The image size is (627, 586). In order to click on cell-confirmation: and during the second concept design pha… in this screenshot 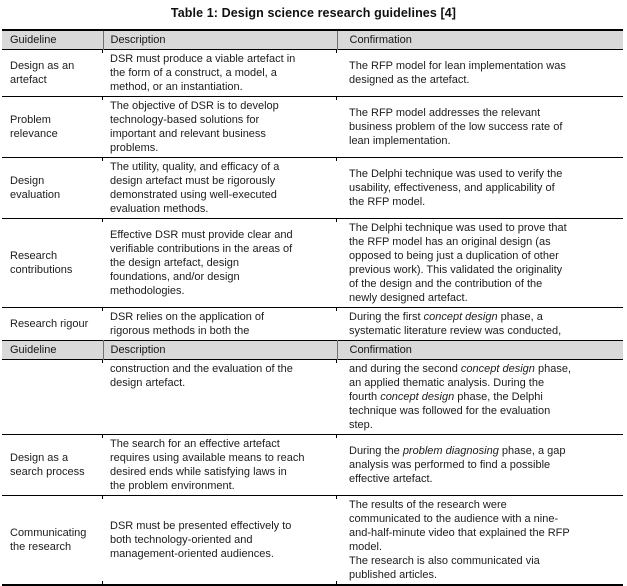, I will do `click(460, 397)`.